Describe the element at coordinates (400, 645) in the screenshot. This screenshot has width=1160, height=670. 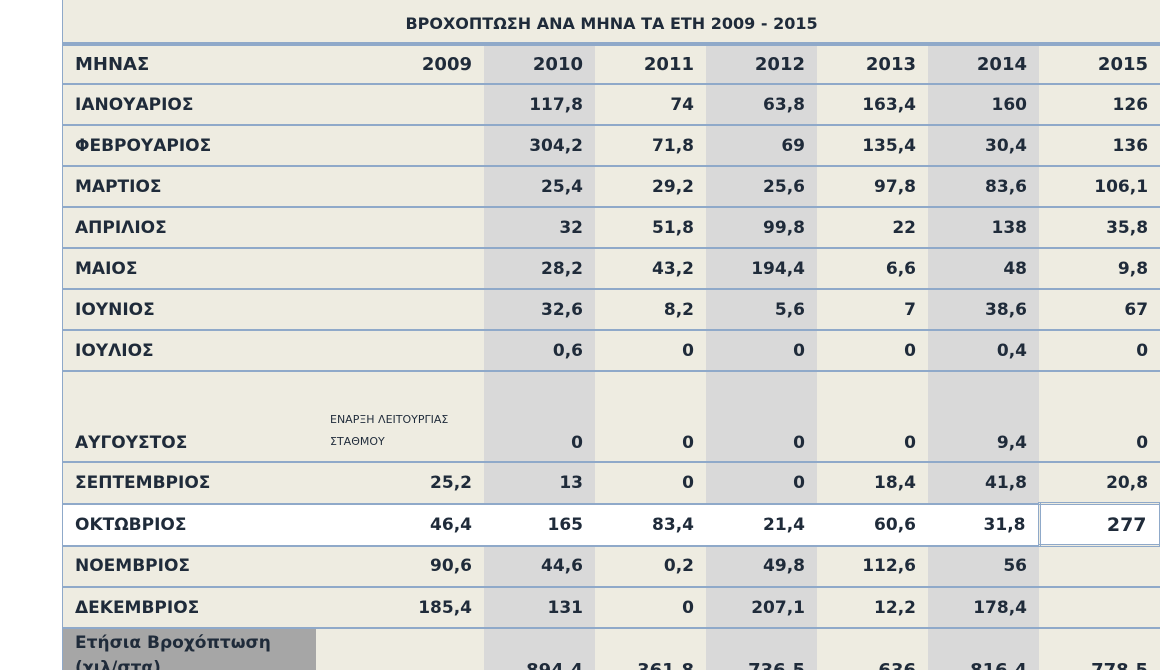
I see `total-value` at that location.